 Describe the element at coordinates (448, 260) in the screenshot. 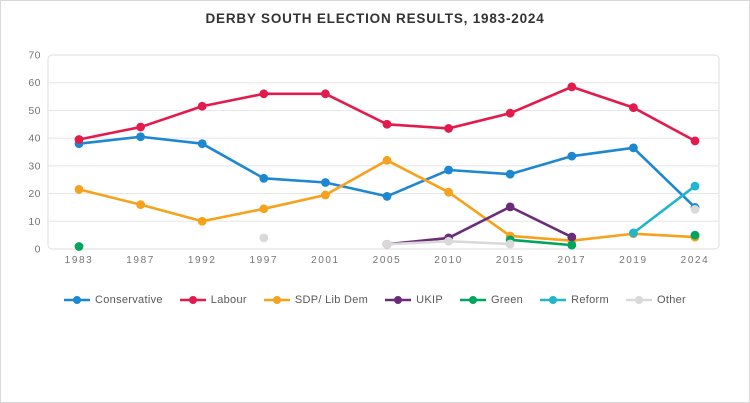

I see `x-axis-tick-label: 2010` at that location.